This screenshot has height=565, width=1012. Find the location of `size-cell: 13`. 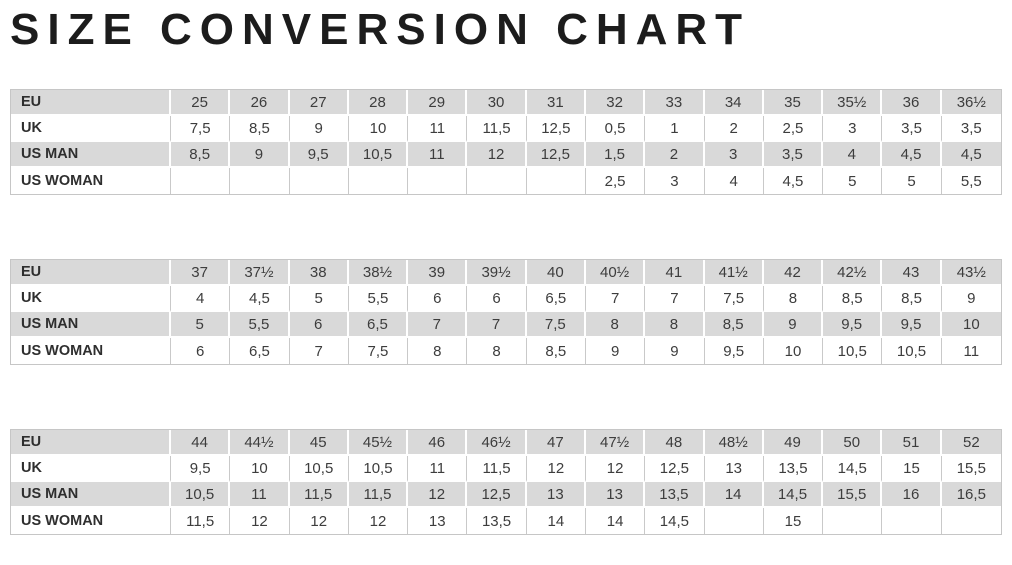

size-cell: 13 is located at coordinates (615, 495).